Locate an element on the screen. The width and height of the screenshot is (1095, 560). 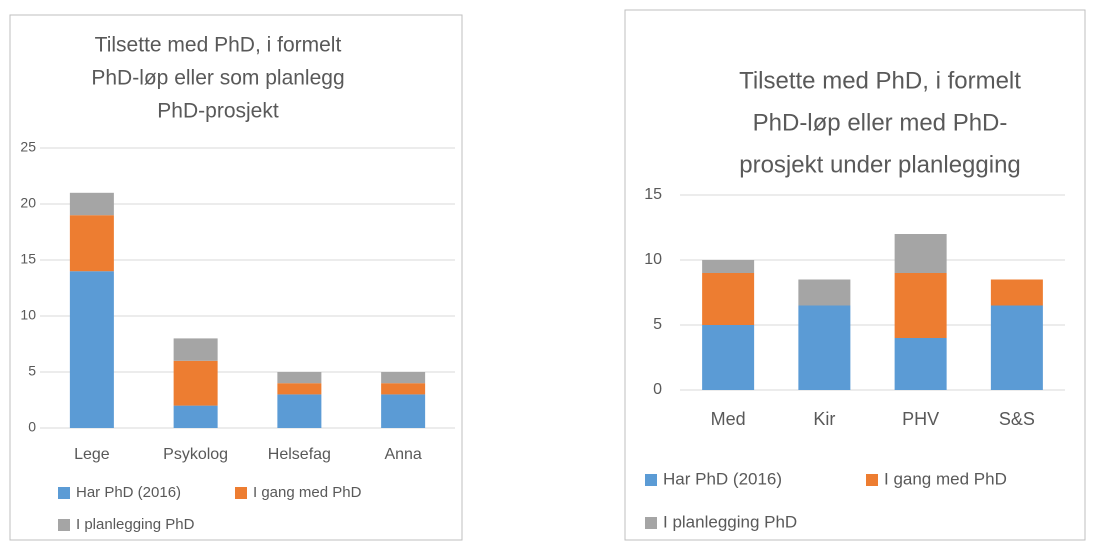
chart-title: prosjekt under planlegging is located at coordinates (880, 164).